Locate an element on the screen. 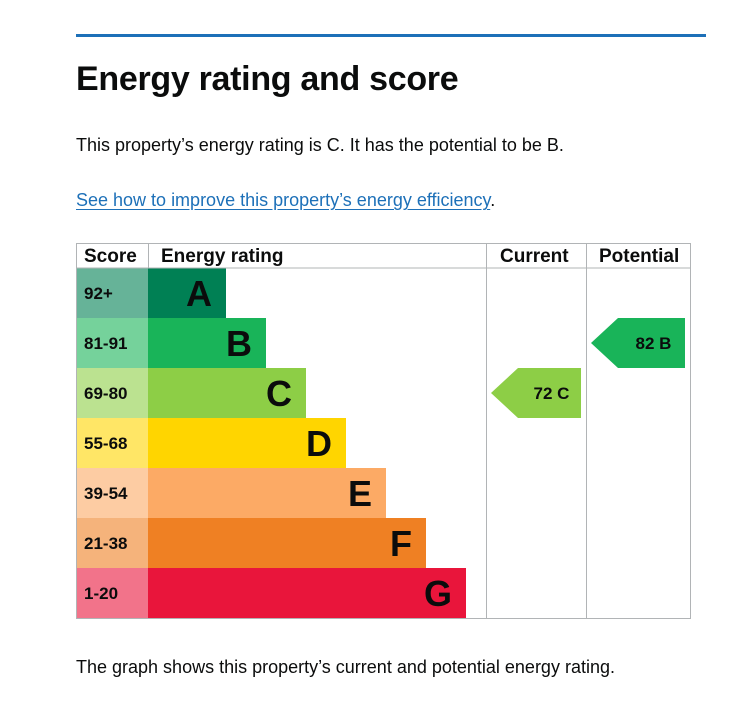 This screenshot has width=751, height=705. score-range-d: 55-68 is located at coordinates (105, 443).